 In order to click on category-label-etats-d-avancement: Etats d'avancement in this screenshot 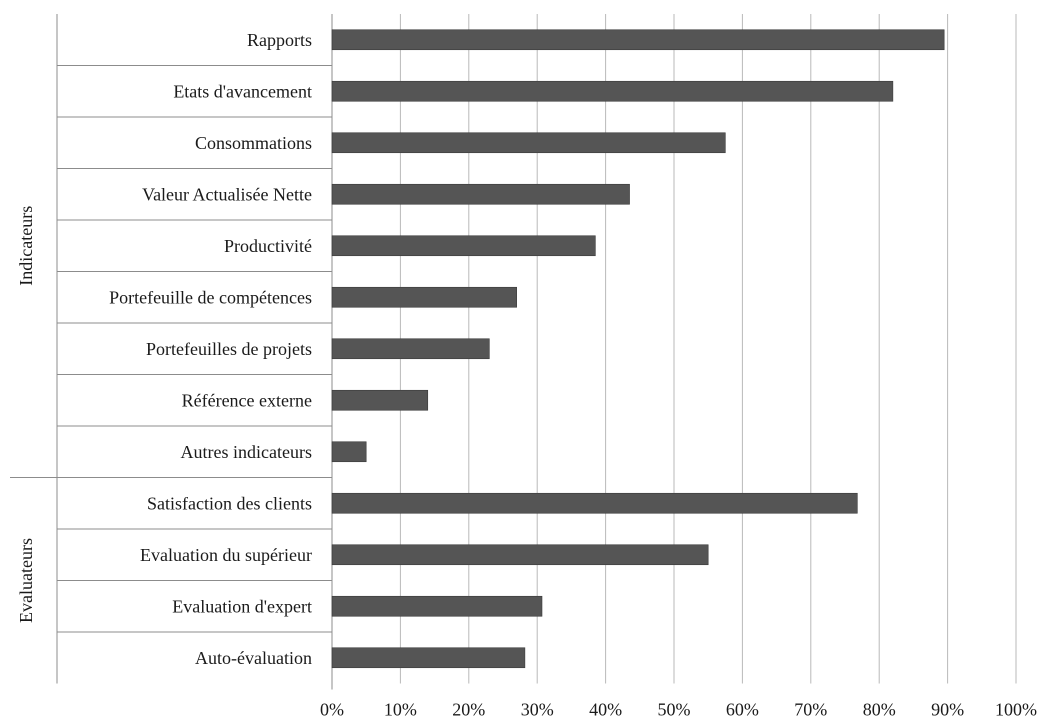, I will do `click(242, 91)`.